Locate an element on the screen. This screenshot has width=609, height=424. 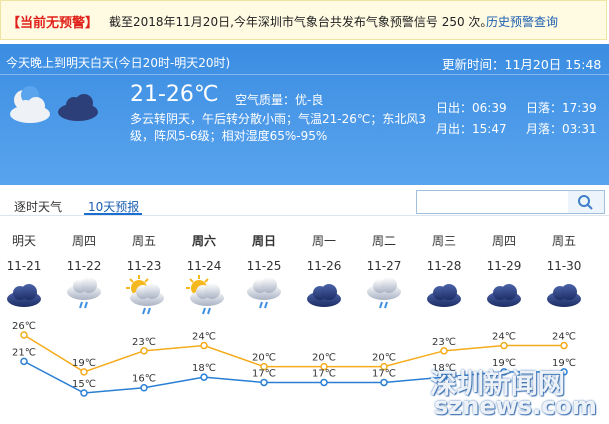
updated: 更新时间：11月20日 15:48 is located at coordinates (522, 64).